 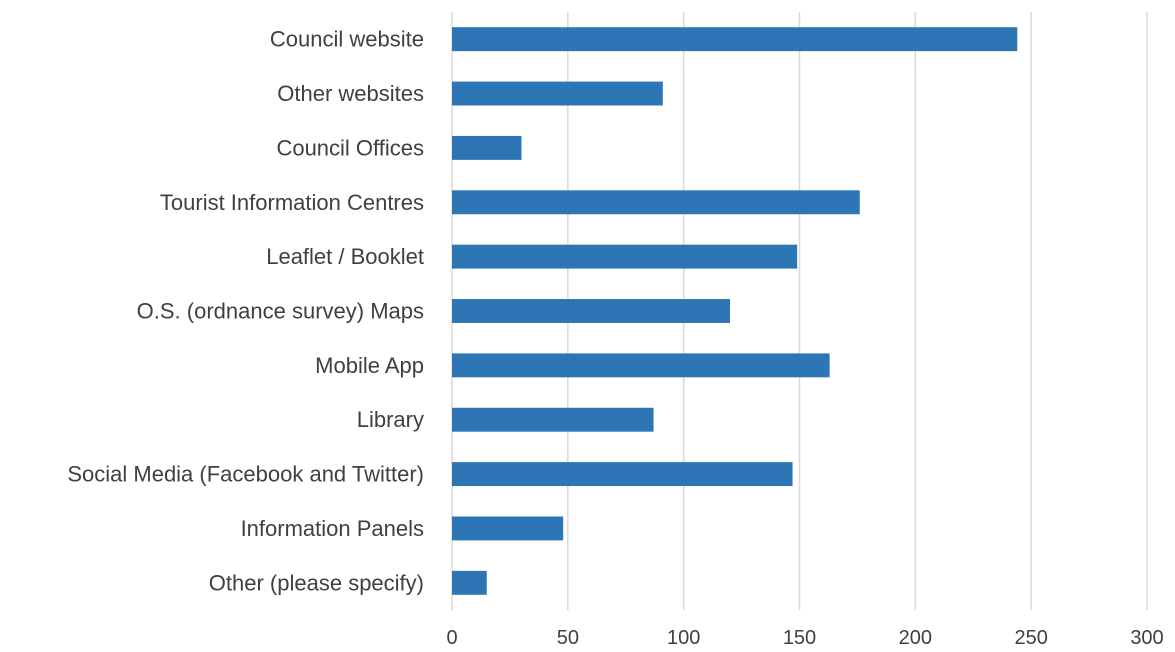 I want to click on category-label: Tourist Information Centres, so click(x=292, y=202).